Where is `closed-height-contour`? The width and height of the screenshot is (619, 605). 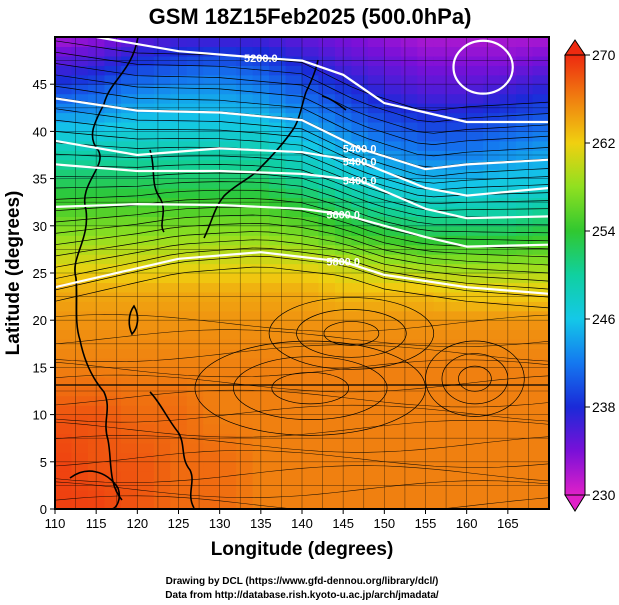 closed-height-contour is located at coordinates (483, 67).